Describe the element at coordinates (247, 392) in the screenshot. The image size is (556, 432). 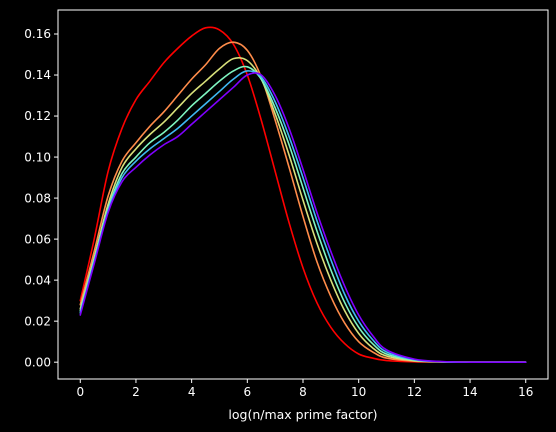
I see `x-tick-label: 6` at that location.